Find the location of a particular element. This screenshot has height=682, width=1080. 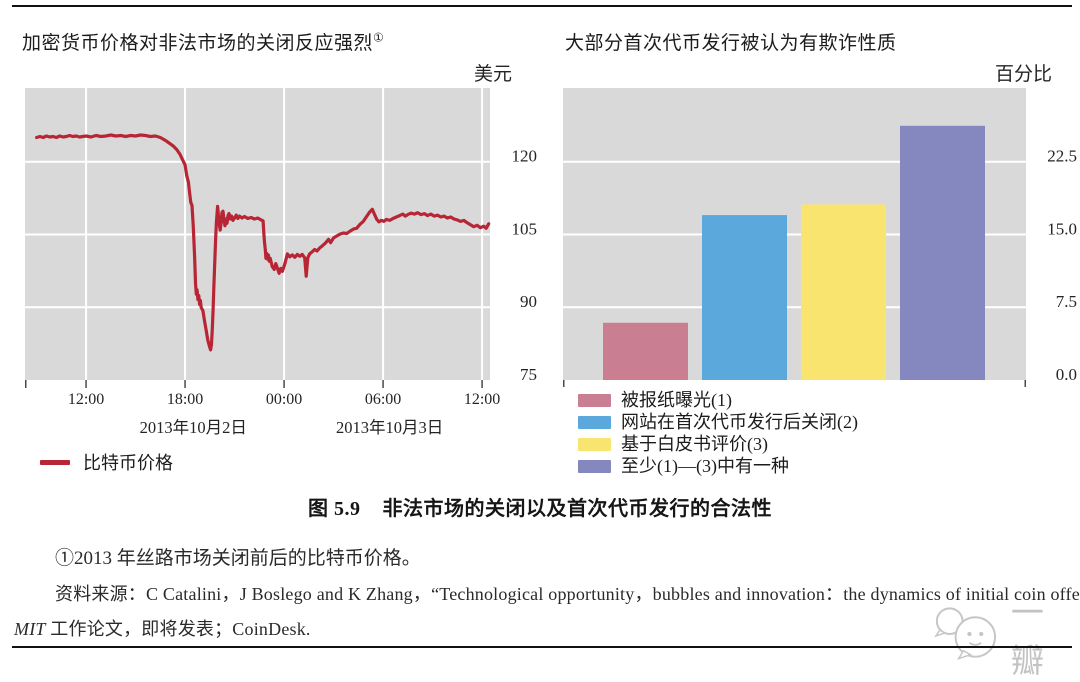

x-tick-label: 06:00 is located at coordinates (383, 399).